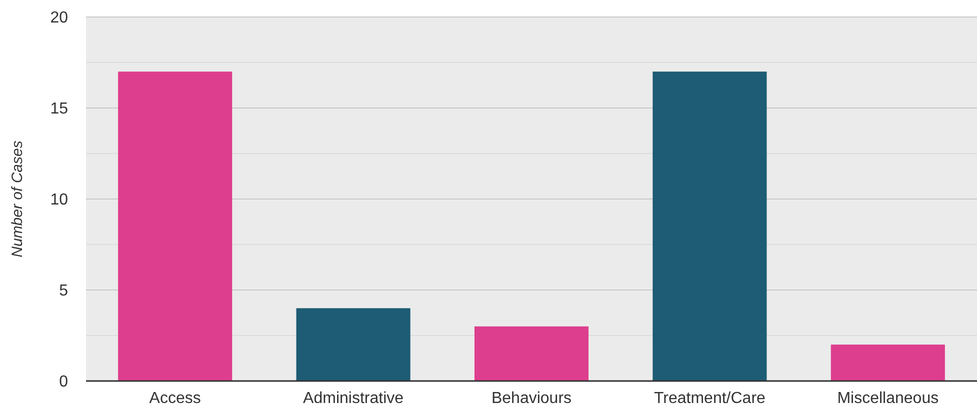 This screenshot has width=977, height=412. What do you see at coordinates (710, 398) in the screenshot?
I see `x-tick-label: Treatment/Care` at bounding box center [710, 398].